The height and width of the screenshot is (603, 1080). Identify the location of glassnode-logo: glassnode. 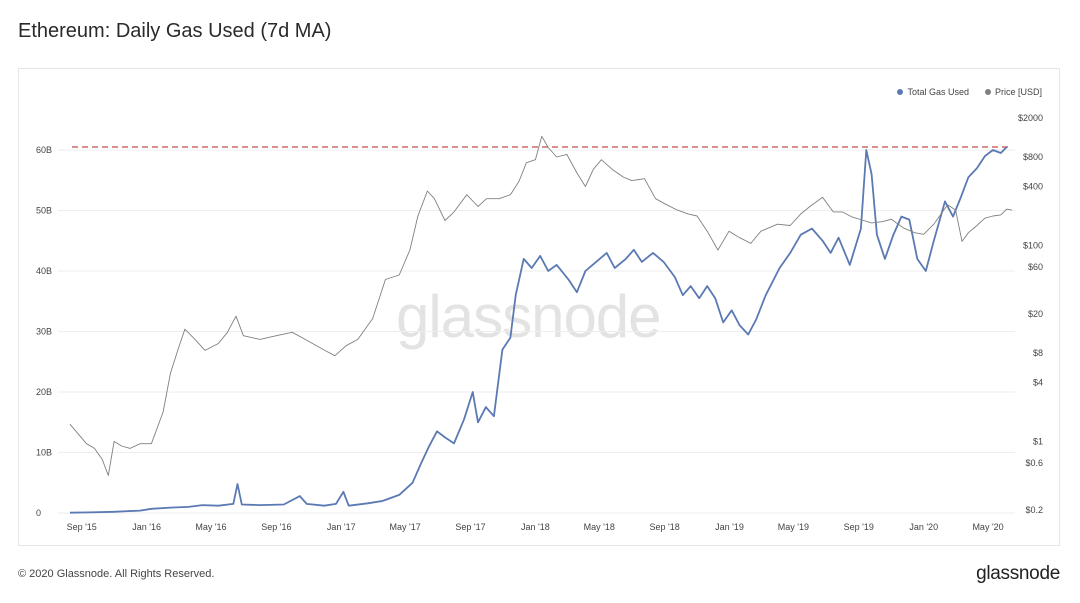
(1018, 573).